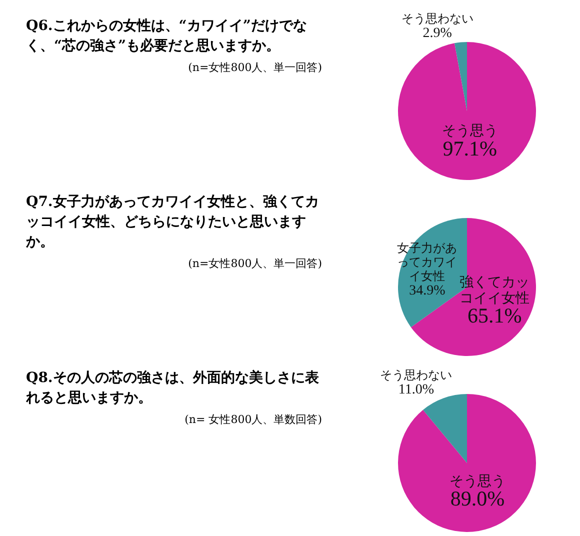 This screenshot has height=536, width=580. What do you see at coordinates (437, 34) in the screenshot?
I see `data-label: 2.9%` at bounding box center [437, 34].